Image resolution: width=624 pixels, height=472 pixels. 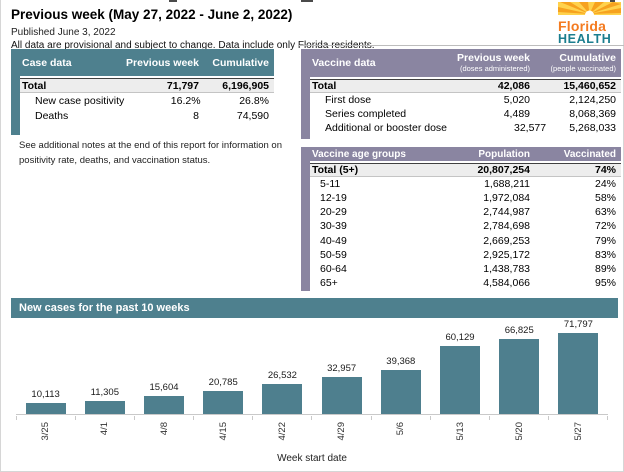 What do you see at coordinates (282, 375) in the screenshot?
I see `bar-value-label: 26,532` at bounding box center [282, 375].